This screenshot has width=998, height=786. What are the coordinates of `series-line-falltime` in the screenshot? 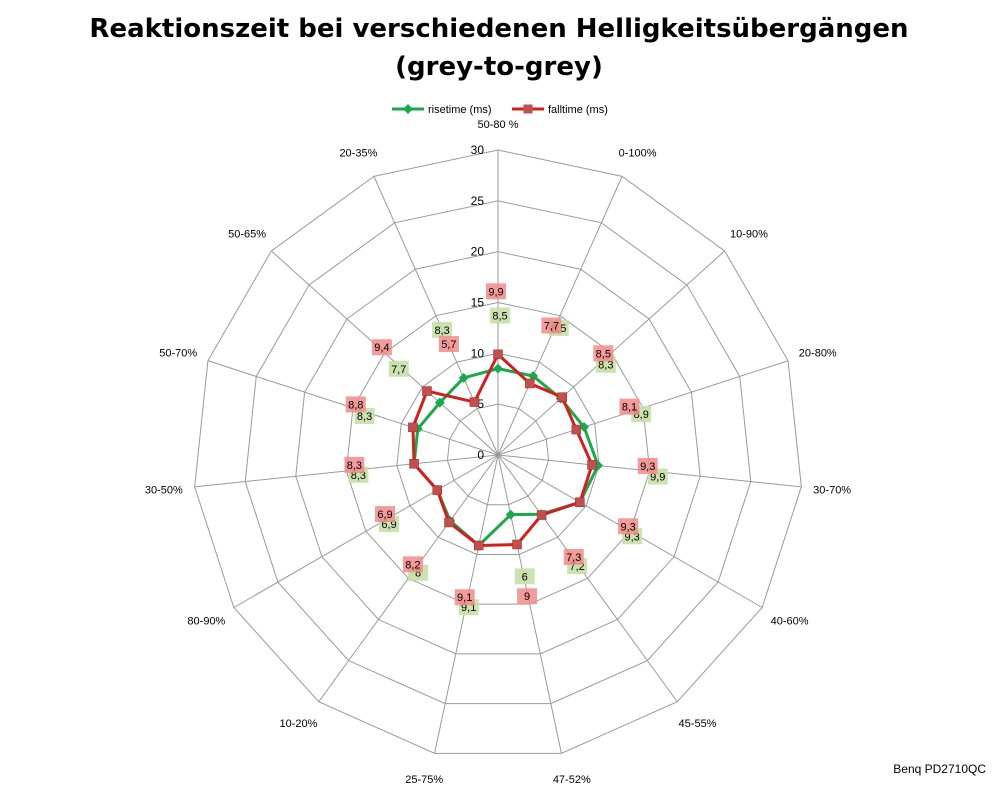 It's located at (502, 449).